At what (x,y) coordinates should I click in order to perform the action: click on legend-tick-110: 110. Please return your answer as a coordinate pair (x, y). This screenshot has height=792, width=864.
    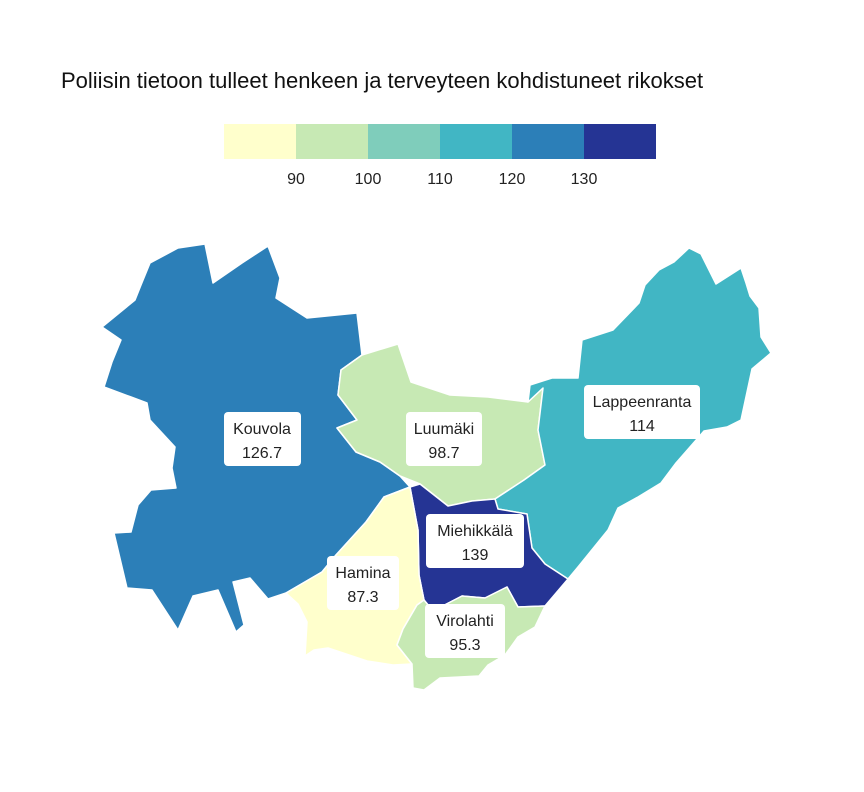
    Looking at the image, I should click on (440, 179).